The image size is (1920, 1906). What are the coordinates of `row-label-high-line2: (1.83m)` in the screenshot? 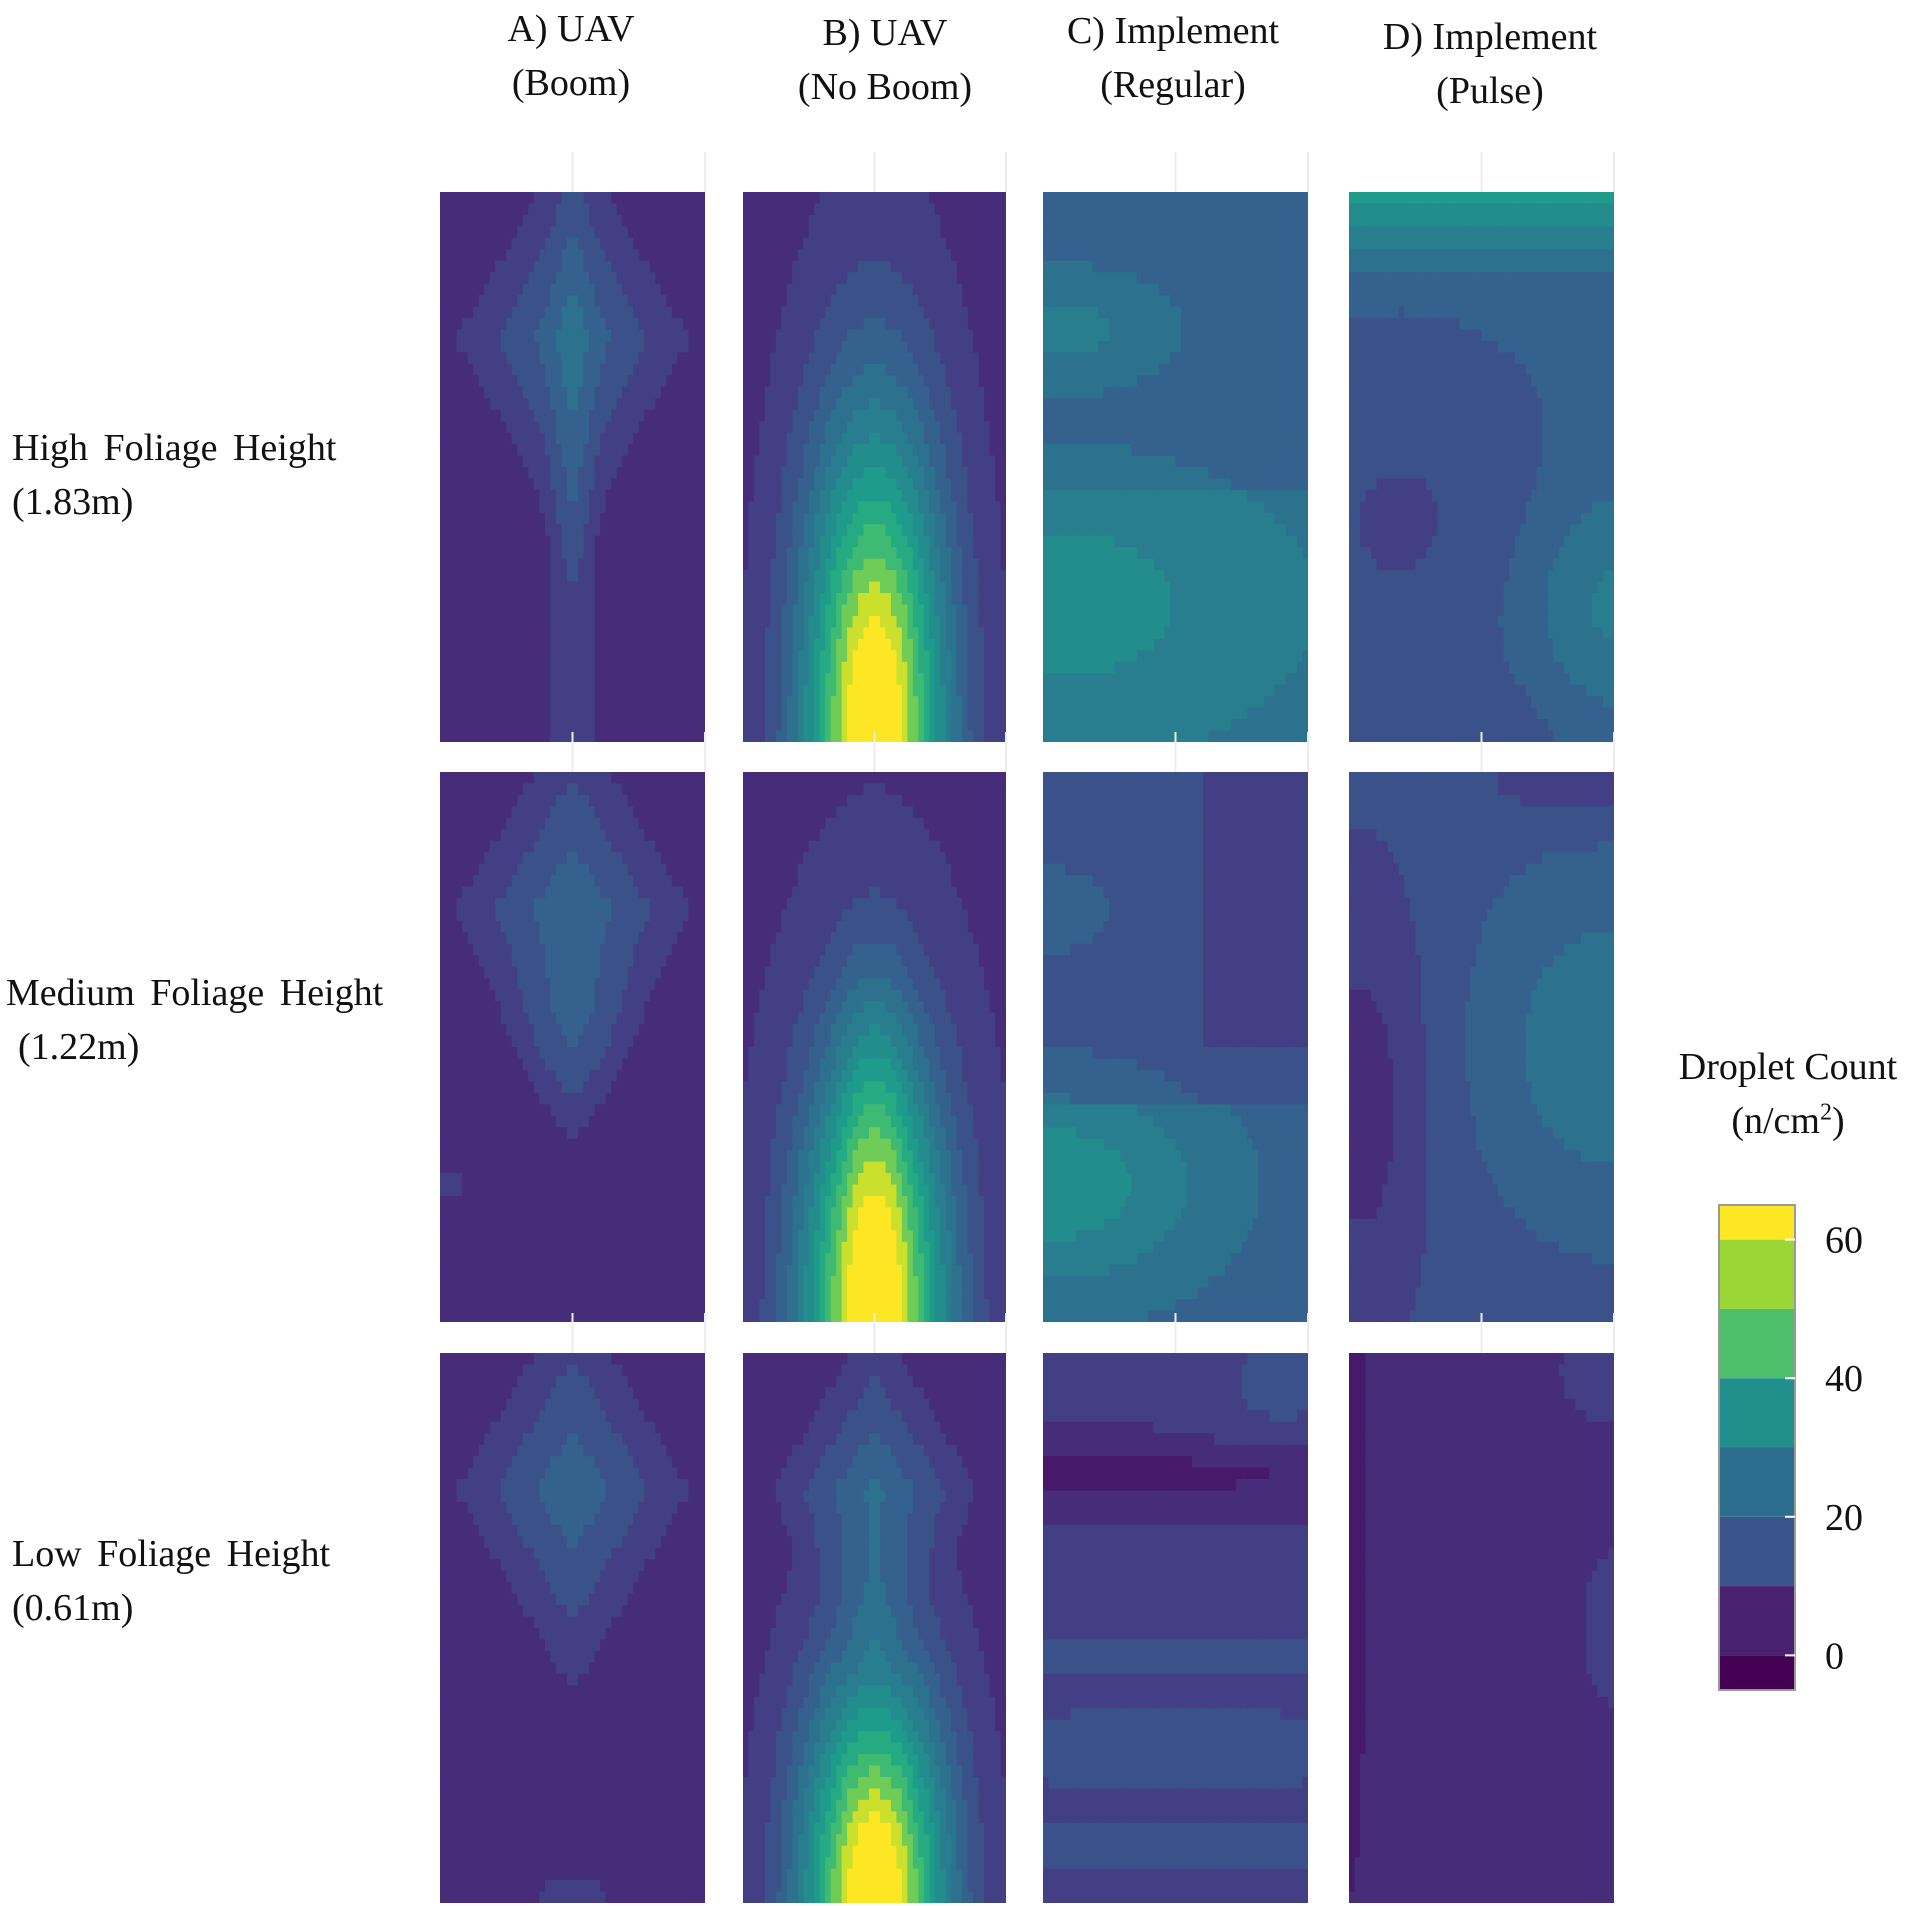 It's located at (174, 502).